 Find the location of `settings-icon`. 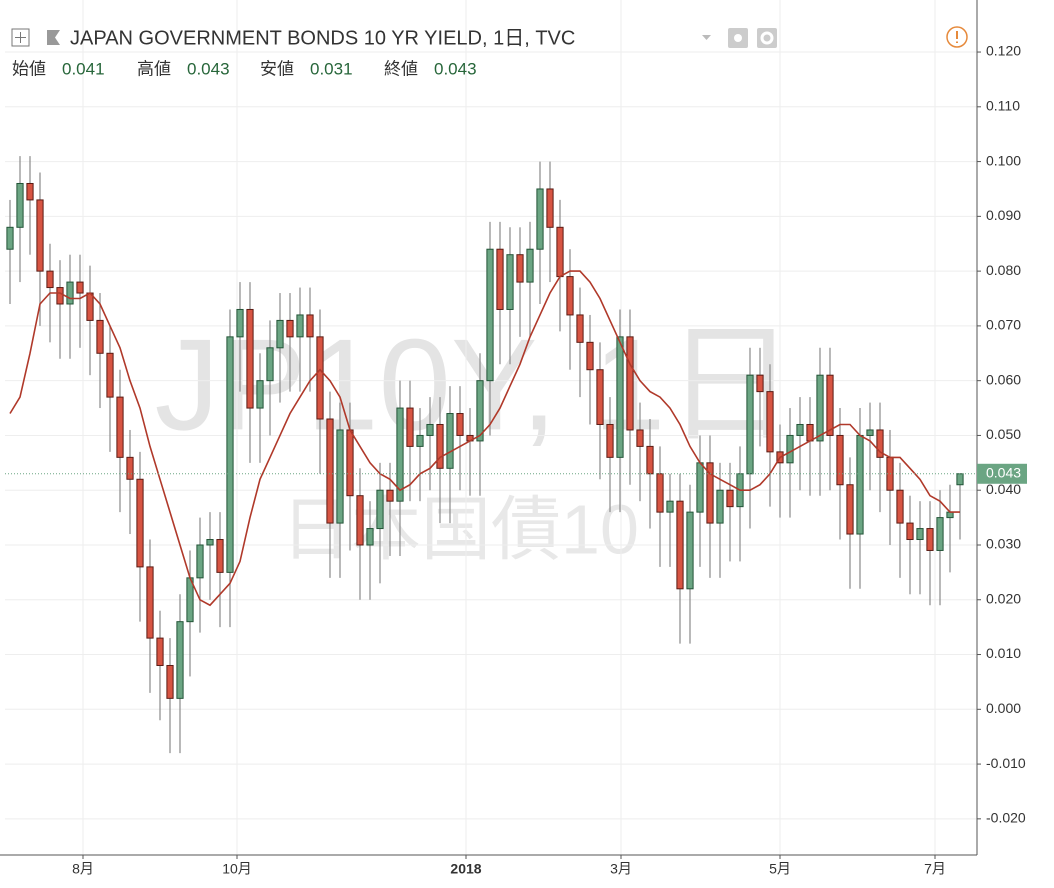

settings-icon is located at coordinates (767, 38).